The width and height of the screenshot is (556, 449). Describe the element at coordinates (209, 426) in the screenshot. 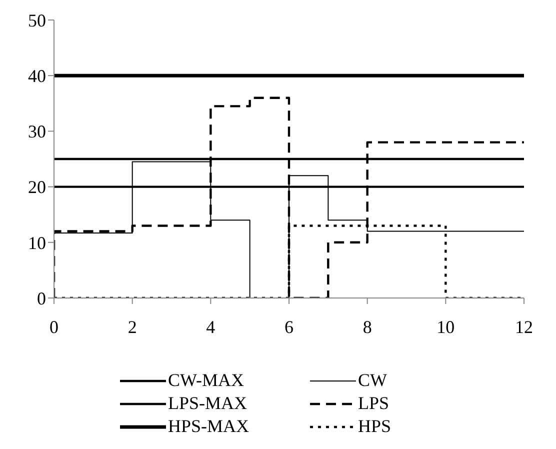

I see `legend-label: HPS-MAX` at that location.